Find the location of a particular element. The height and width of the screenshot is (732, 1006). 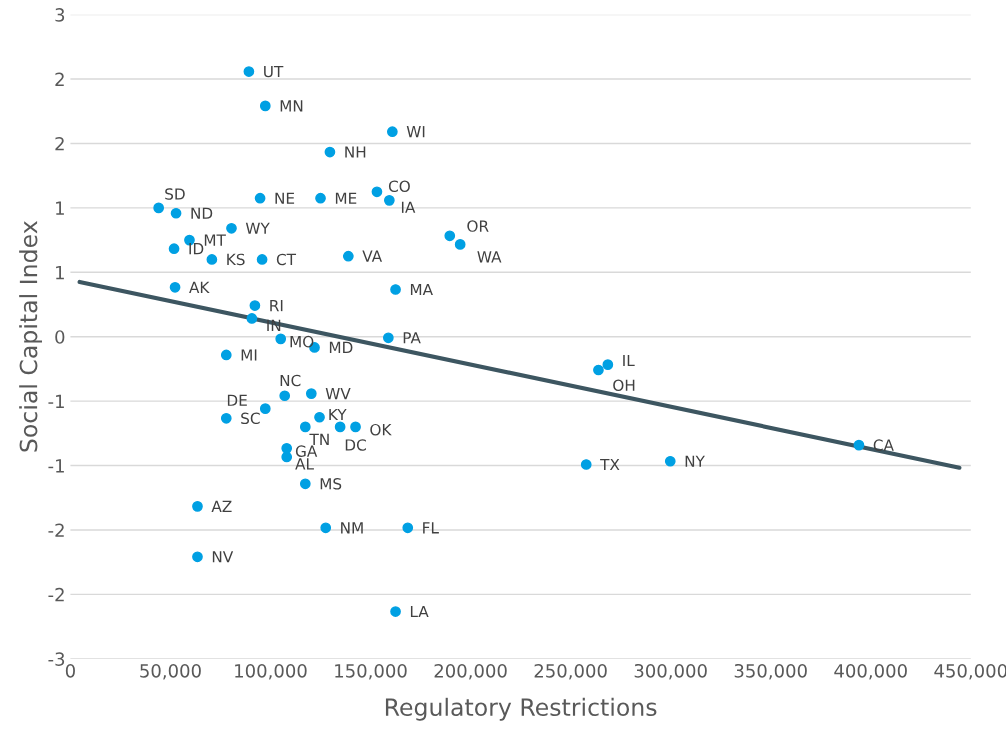

y-tick-label: -1 is located at coordinates (56, 401).